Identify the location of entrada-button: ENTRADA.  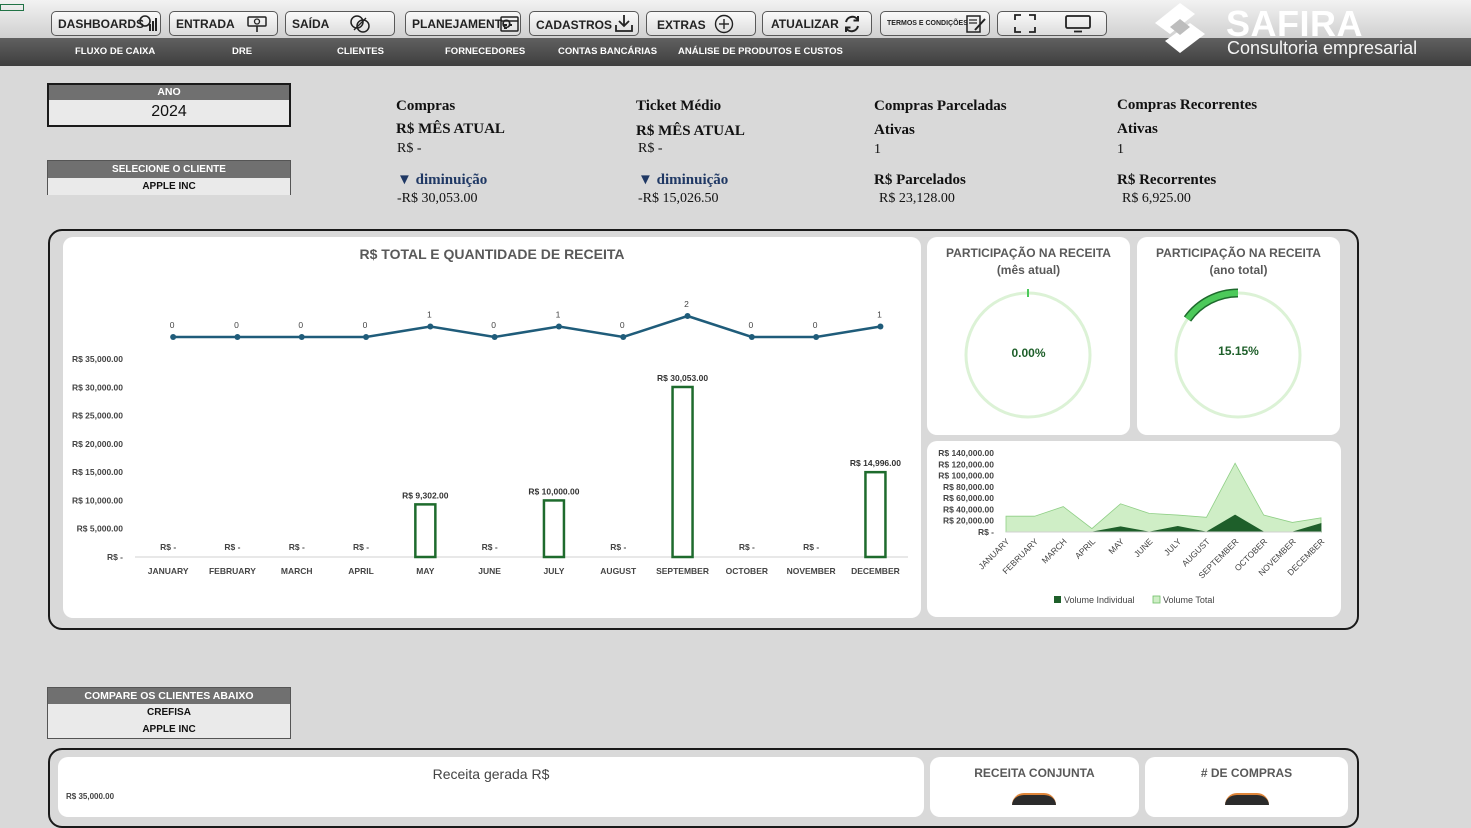
(223, 23).